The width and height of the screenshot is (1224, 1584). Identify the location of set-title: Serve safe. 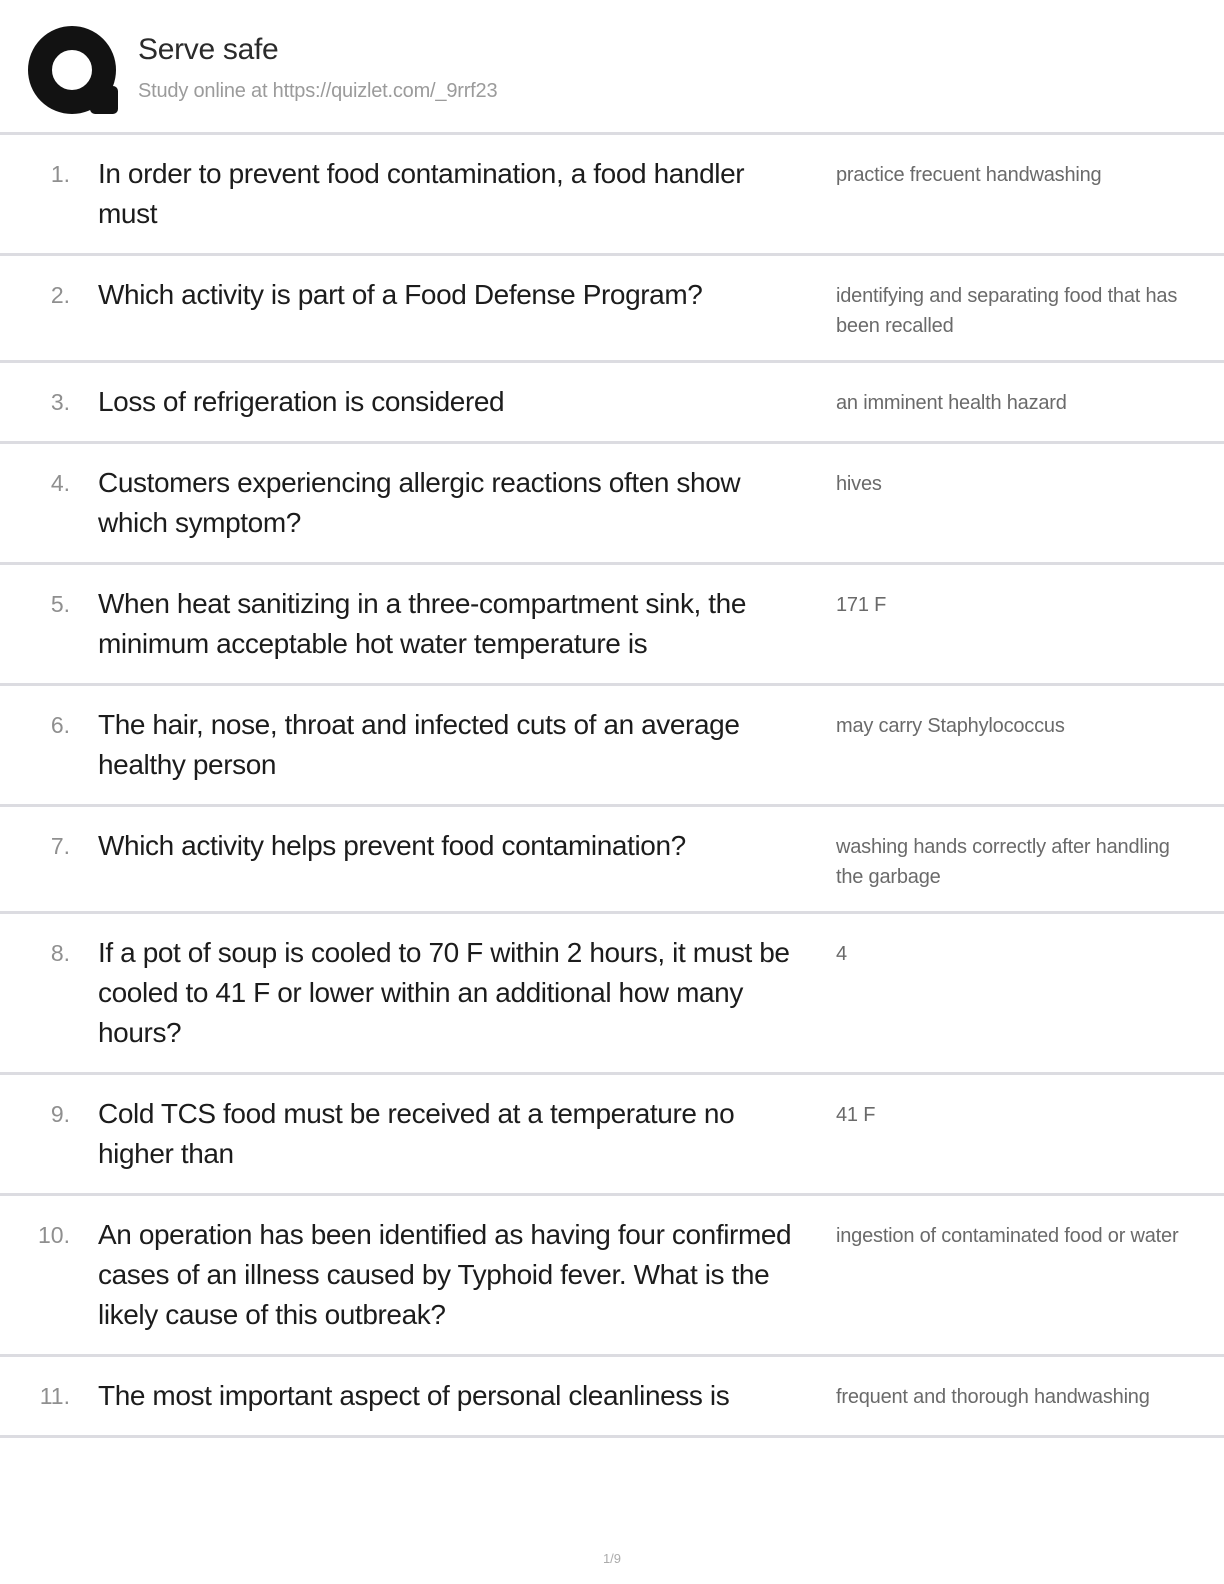
(208, 49).